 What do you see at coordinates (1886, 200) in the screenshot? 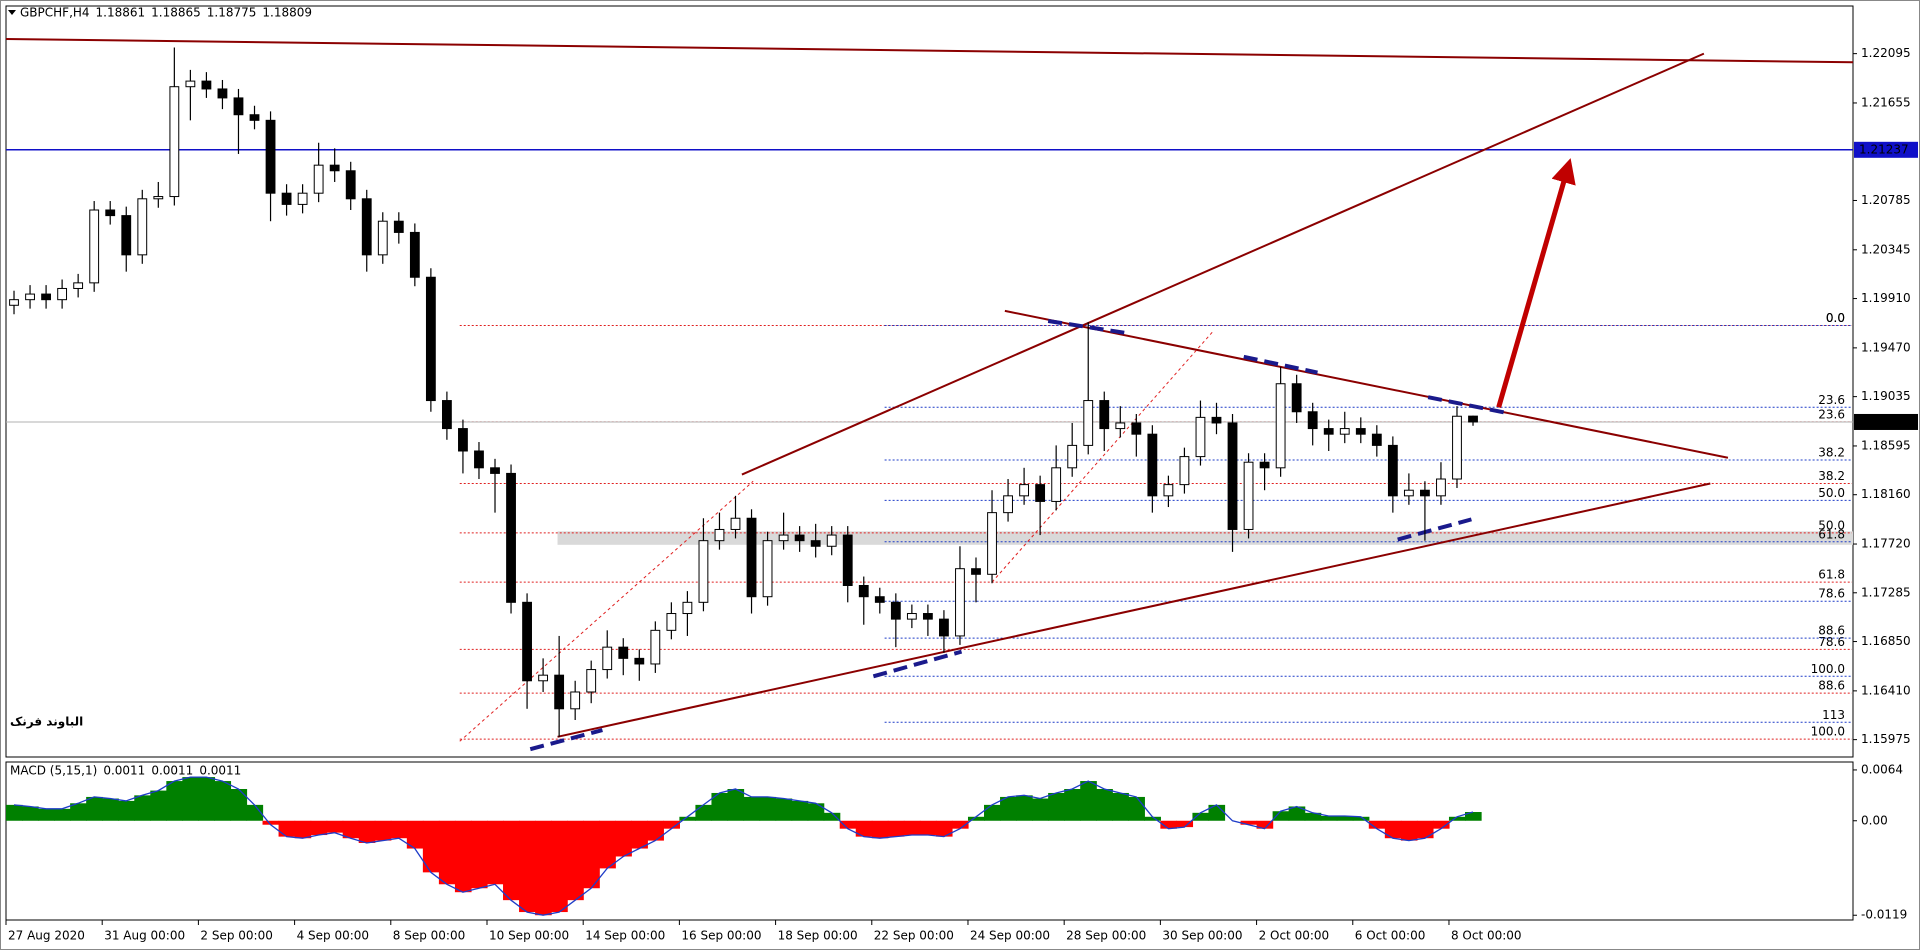
I see `y-tick-label: 1.20785` at bounding box center [1886, 200].